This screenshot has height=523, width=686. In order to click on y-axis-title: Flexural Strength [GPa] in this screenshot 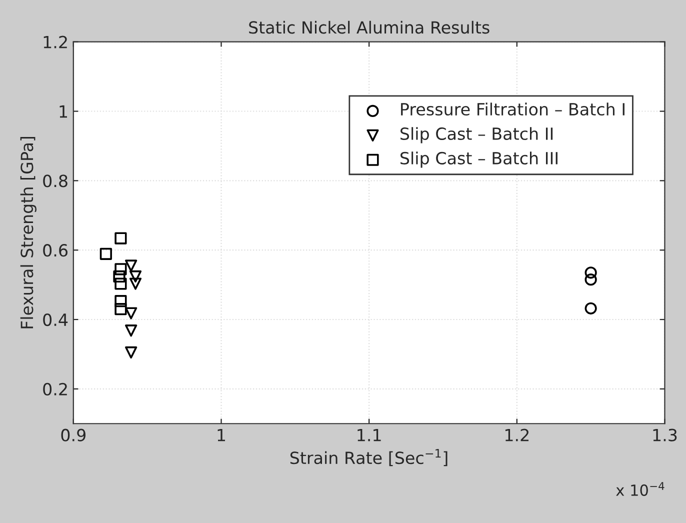, I will do `click(28, 232)`.